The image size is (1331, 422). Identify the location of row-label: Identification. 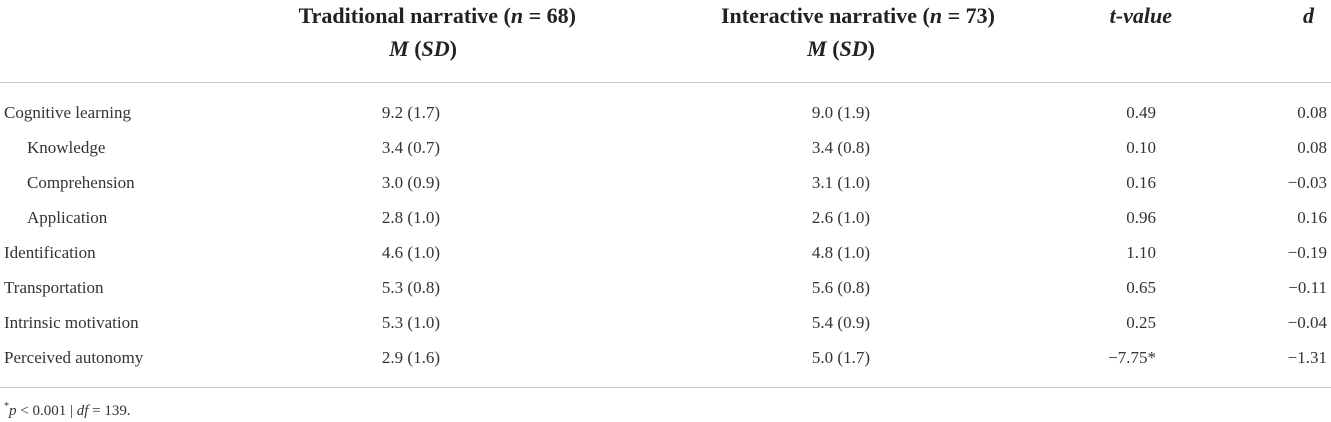
(50, 252).